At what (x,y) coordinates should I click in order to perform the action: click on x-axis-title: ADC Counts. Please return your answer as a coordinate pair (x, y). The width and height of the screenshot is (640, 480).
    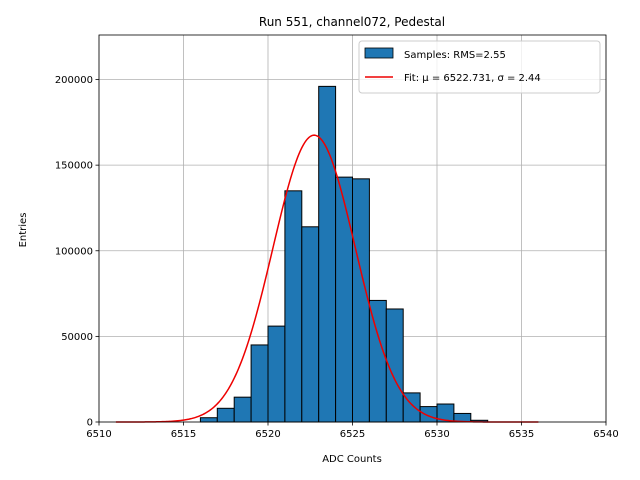
    Looking at the image, I should click on (352, 459).